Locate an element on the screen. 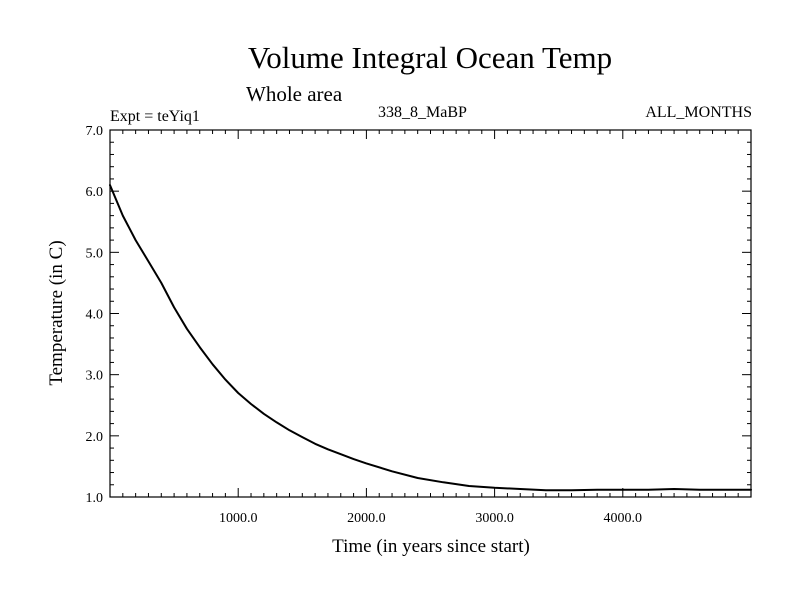 The width and height of the screenshot is (800, 600). y-tick-label: 6.0 is located at coordinates (95, 192).